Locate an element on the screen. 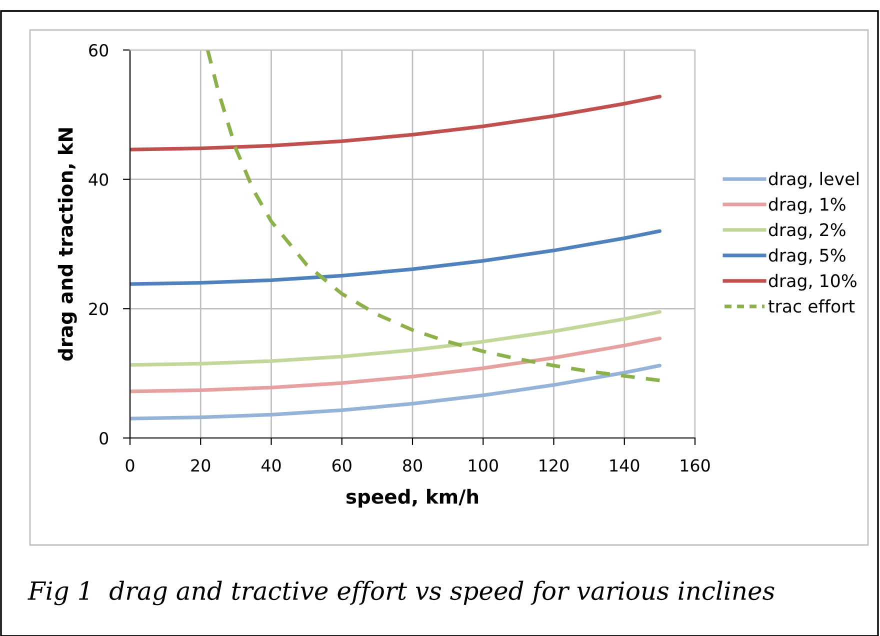 Image resolution: width=880 pixels, height=636 pixels. legend-label: drag, 5% is located at coordinates (807, 257).